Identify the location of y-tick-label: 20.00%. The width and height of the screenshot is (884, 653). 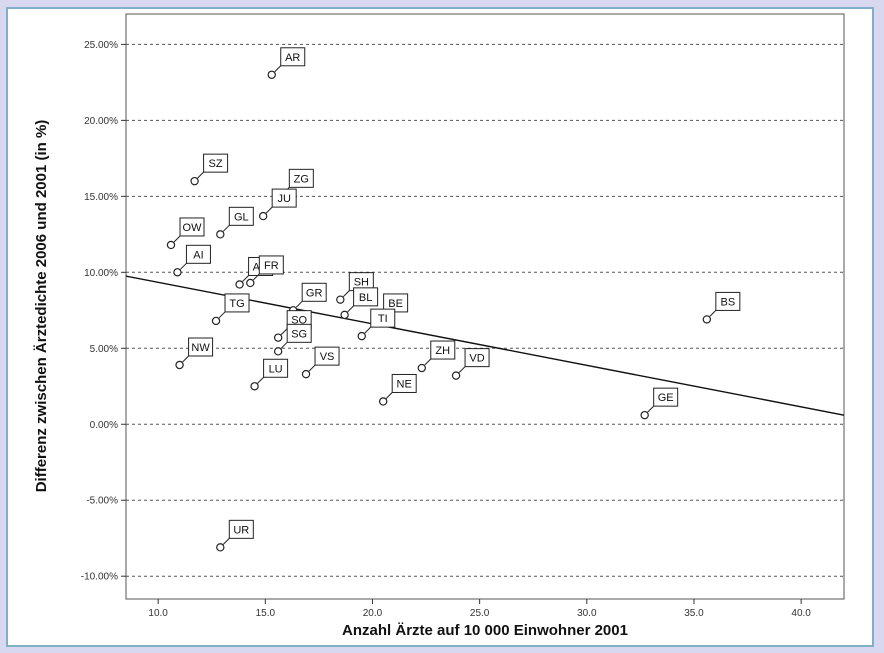
(101, 121).